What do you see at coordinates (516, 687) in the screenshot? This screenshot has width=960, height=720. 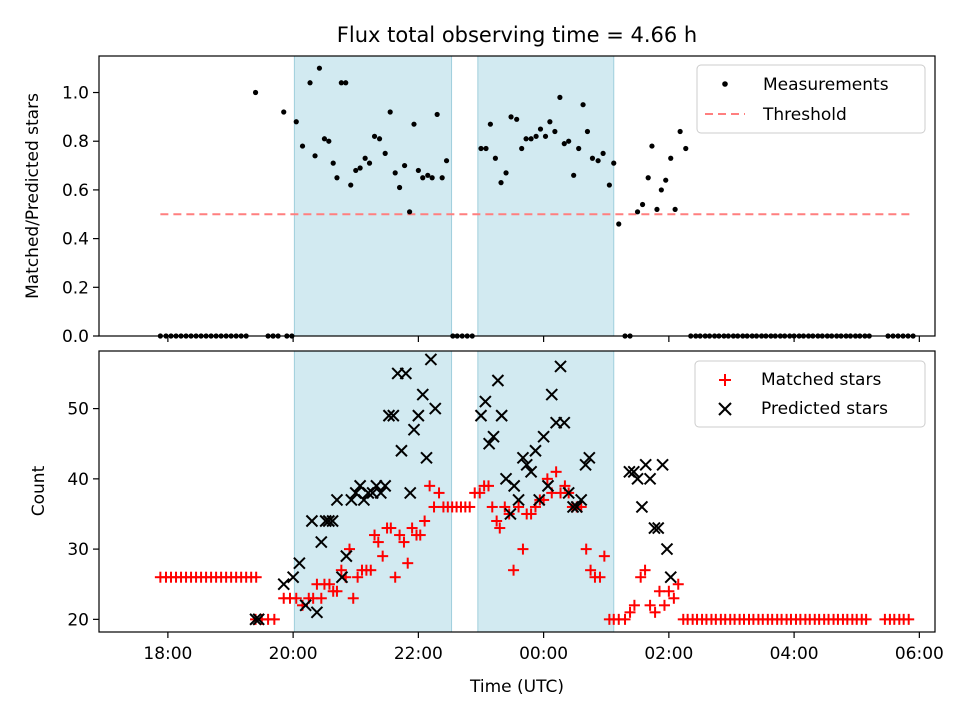 I see `xlabel: Time (UTC)` at bounding box center [516, 687].